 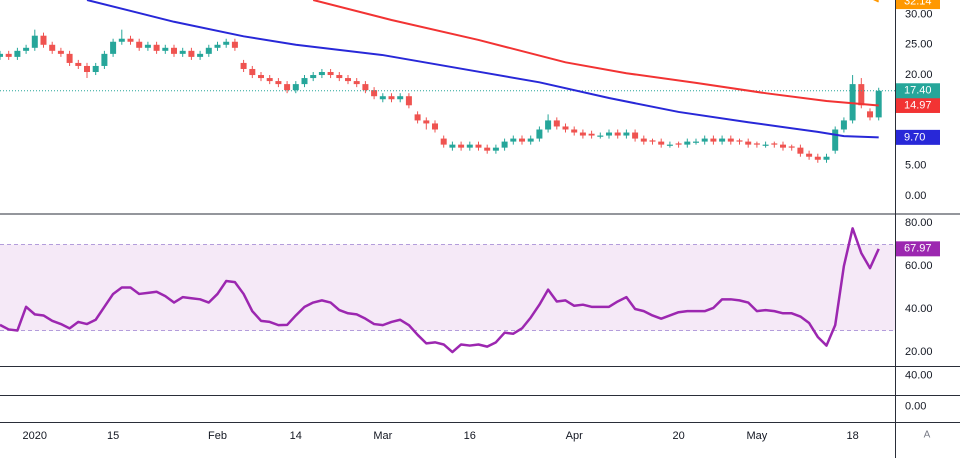 I want to click on price-tag-label: 32.14, so click(x=918, y=3).